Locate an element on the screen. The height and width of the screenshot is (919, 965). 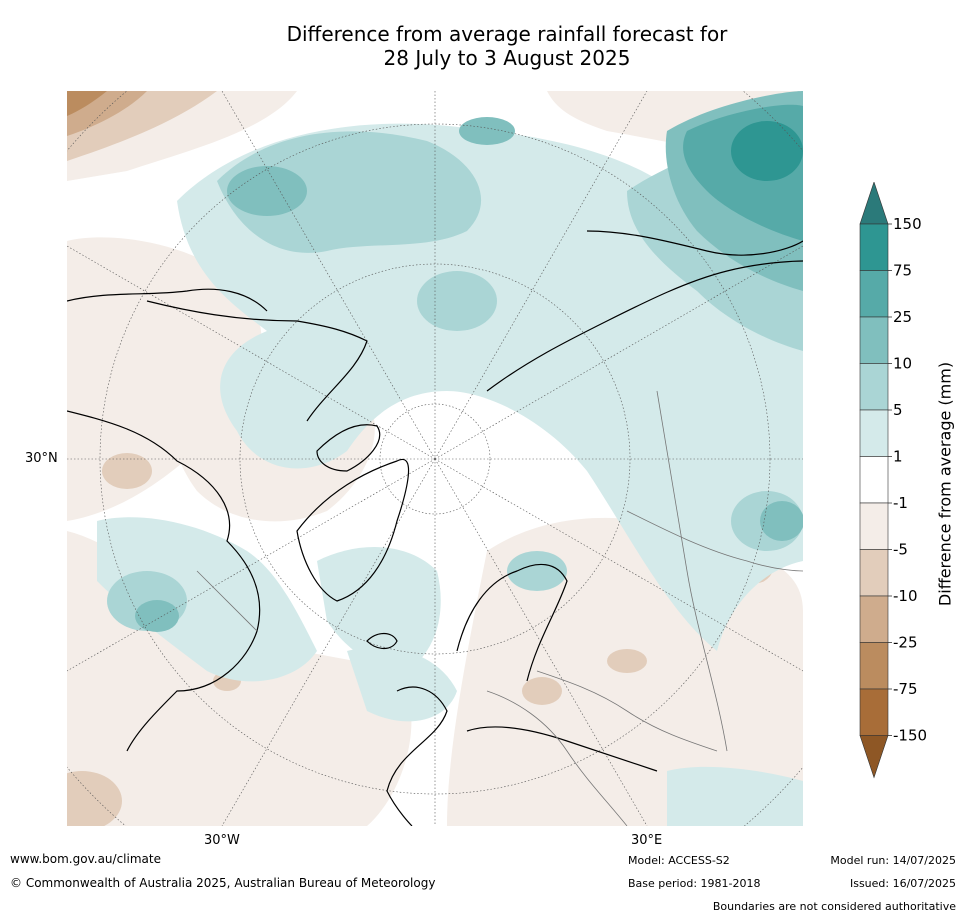
wet-region-greenland-sea is located at coordinates (379, 609).